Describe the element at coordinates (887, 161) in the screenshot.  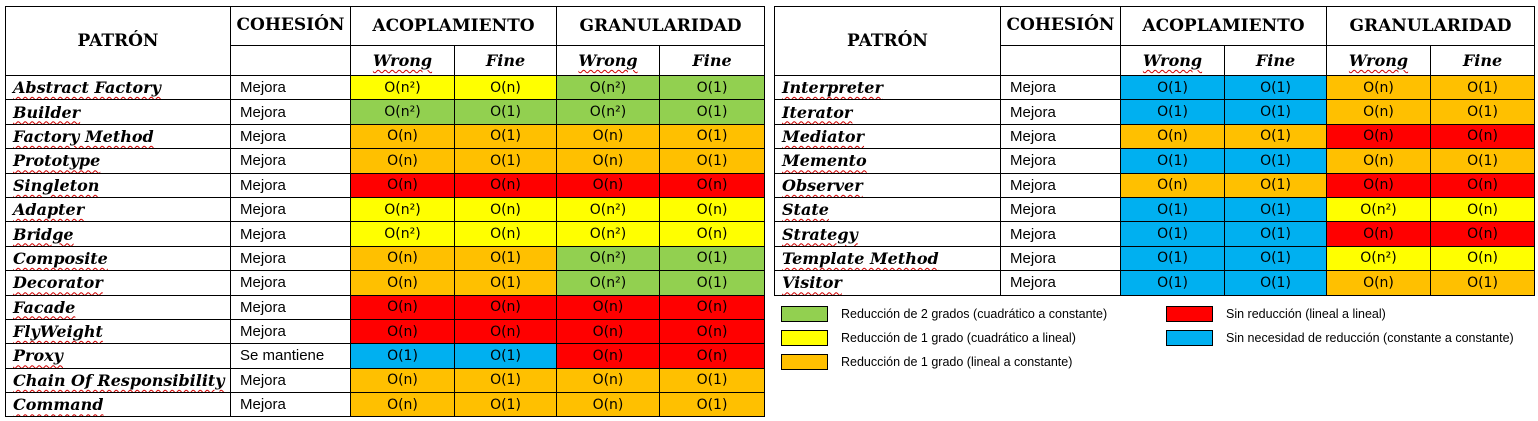
I see `pattern-name: Memento` at that location.